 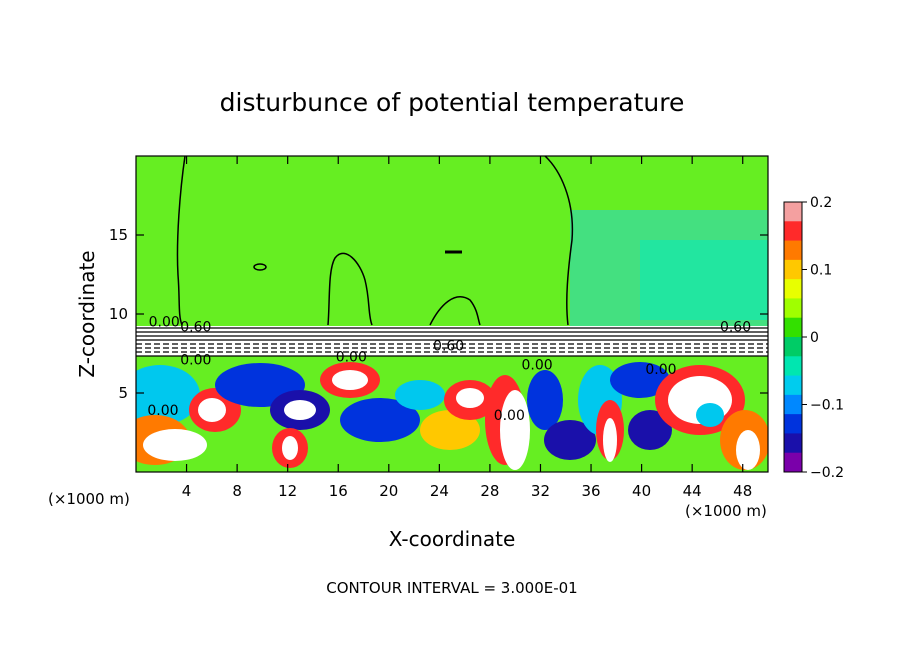 What do you see at coordinates (827, 406) in the screenshot?
I see `colorbar-tick-label: −0.1` at bounding box center [827, 406].